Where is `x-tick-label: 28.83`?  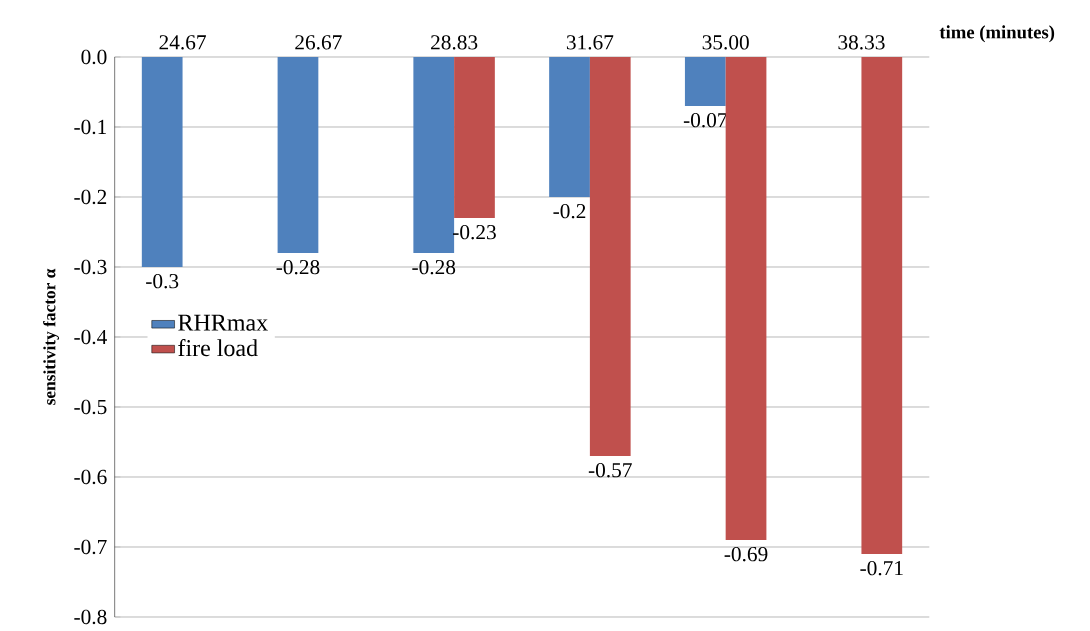 x-tick-label: 28.83 is located at coordinates (454, 42).